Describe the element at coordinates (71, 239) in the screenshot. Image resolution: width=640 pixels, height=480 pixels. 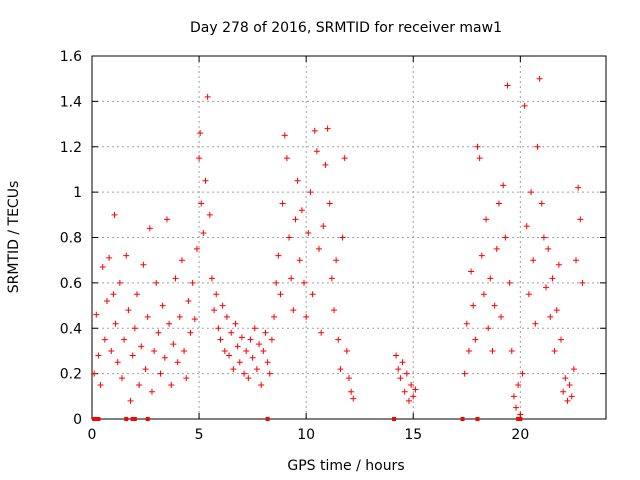
I see `y-tick-label: 0.8` at that location.